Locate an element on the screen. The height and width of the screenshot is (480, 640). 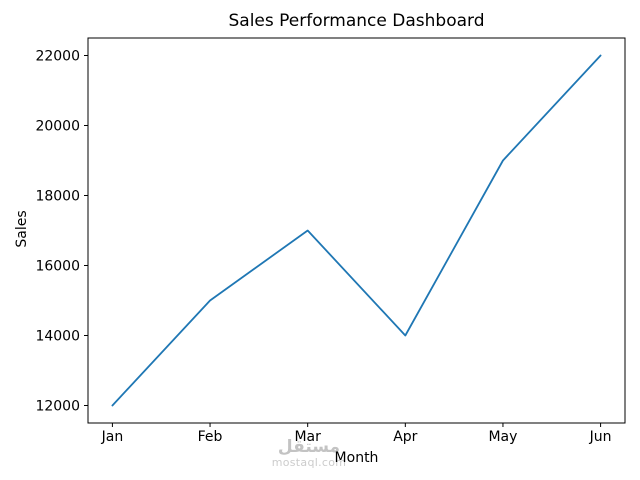
x-tick-label: Jun is located at coordinates (600, 437).